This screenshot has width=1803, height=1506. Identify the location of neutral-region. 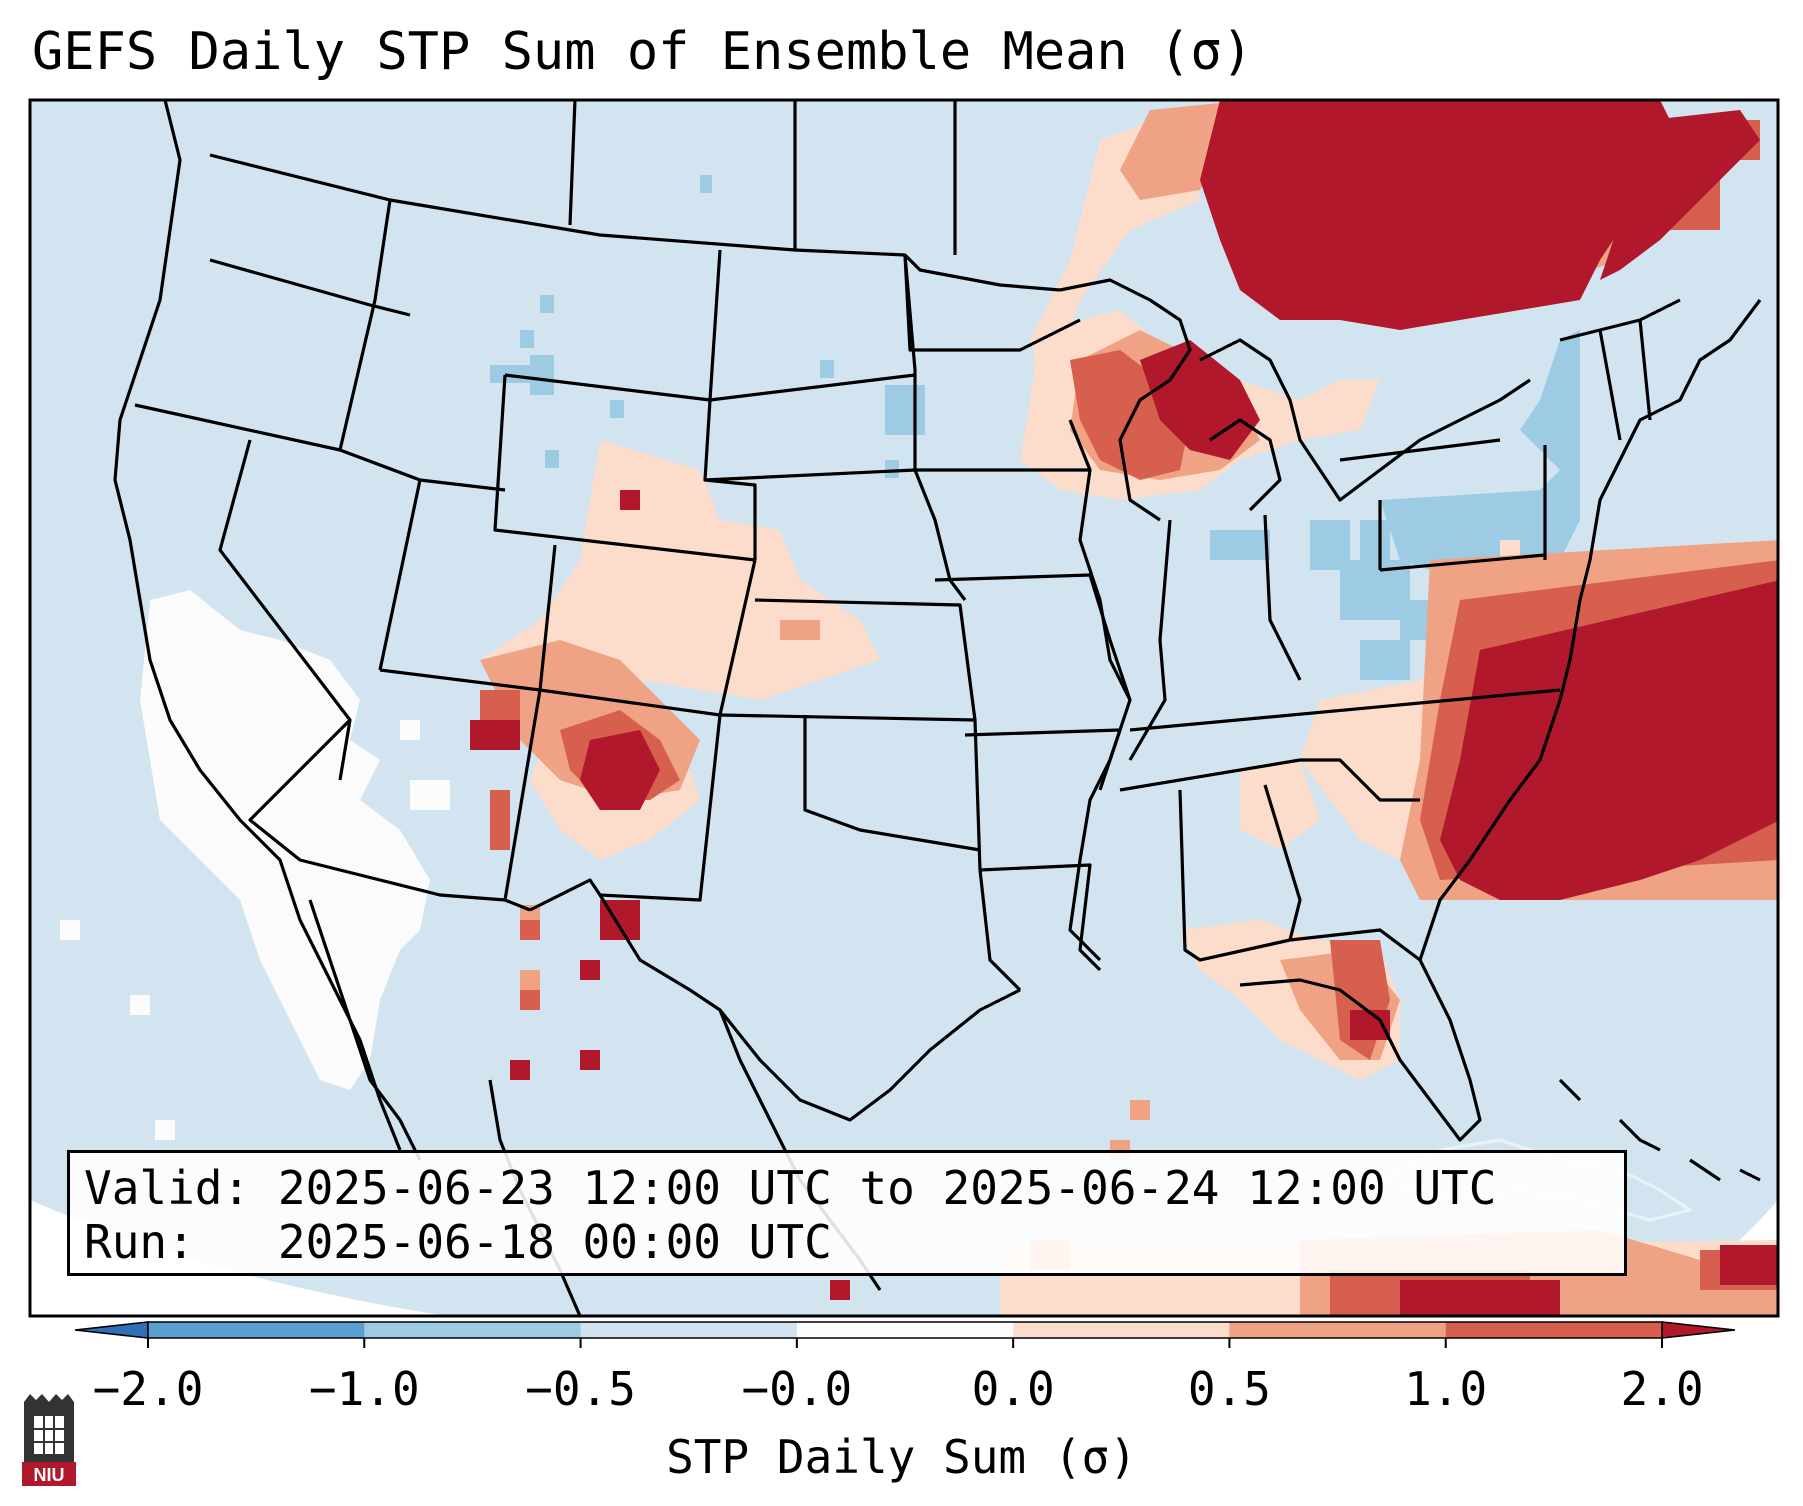
(255, 865).